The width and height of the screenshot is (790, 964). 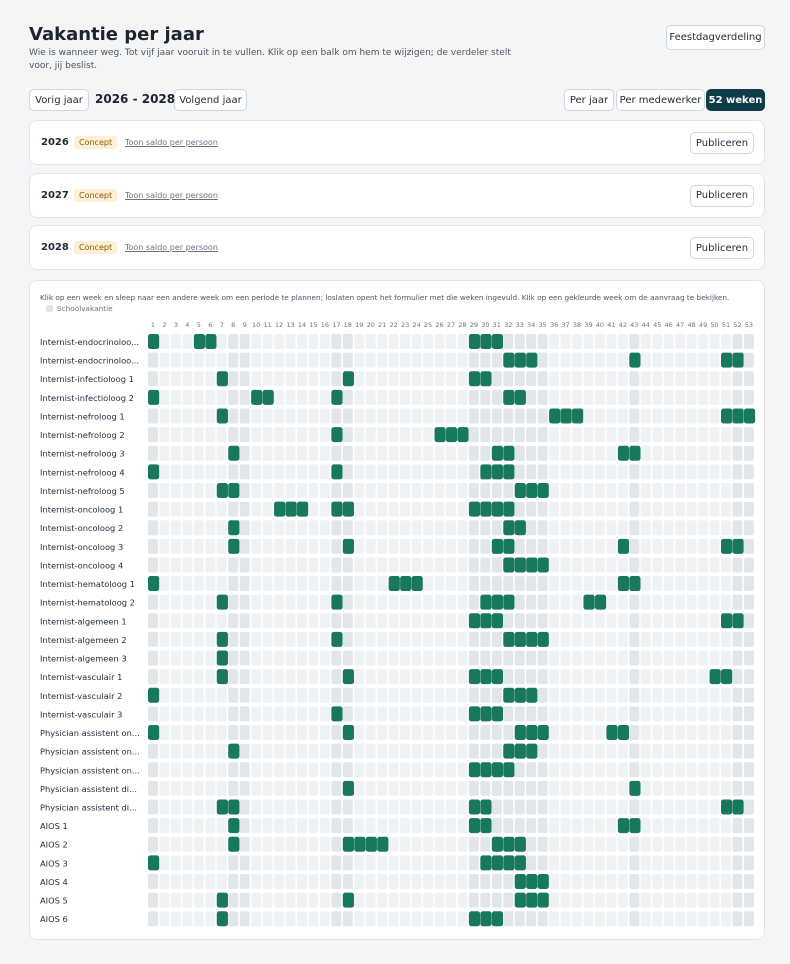 What do you see at coordinates (660, 100) in the screenshot?
I see `view-button: Per medewerker` at bounding box center [660, 100].